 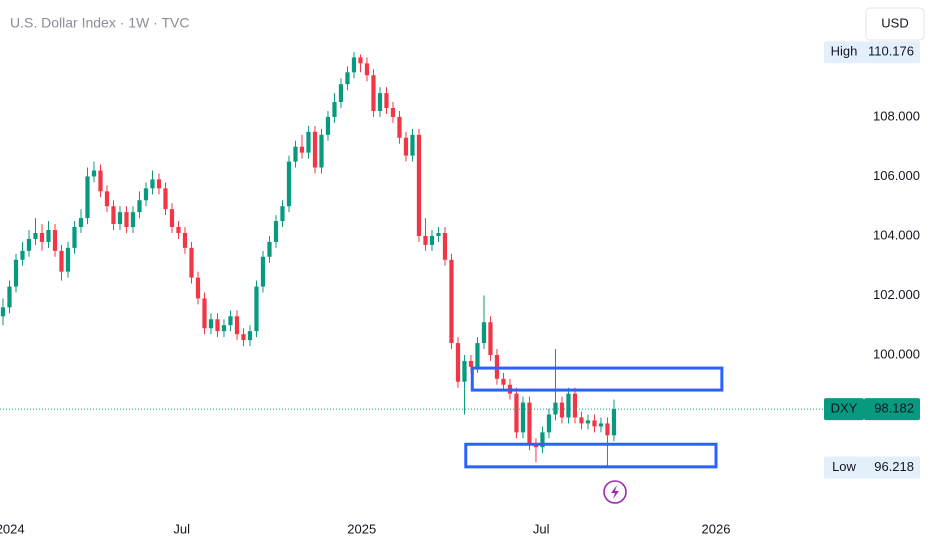 I want to click on zone-box, so click(x=597, y=379).